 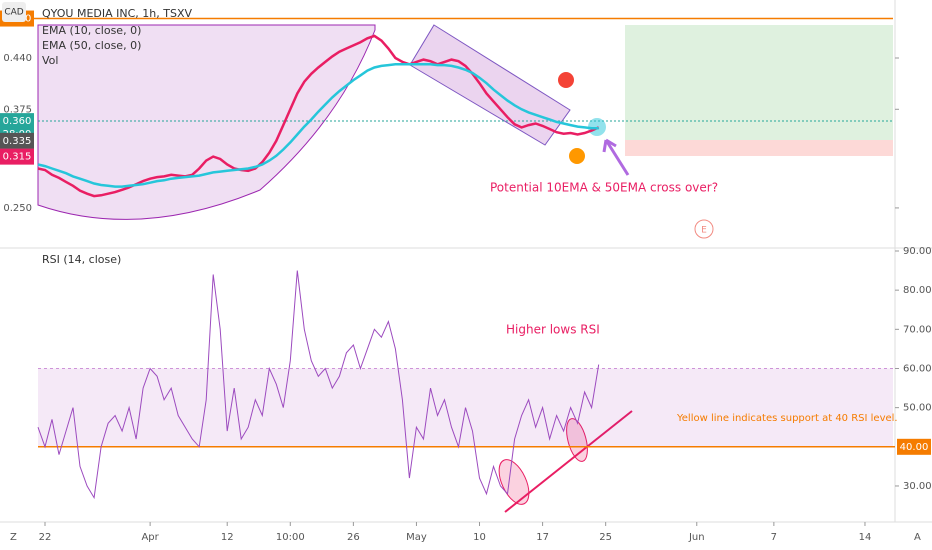 What do you see at coordinates (616, 157) in the screenshot?
I see `arrow` at bounding box center [616, 157].